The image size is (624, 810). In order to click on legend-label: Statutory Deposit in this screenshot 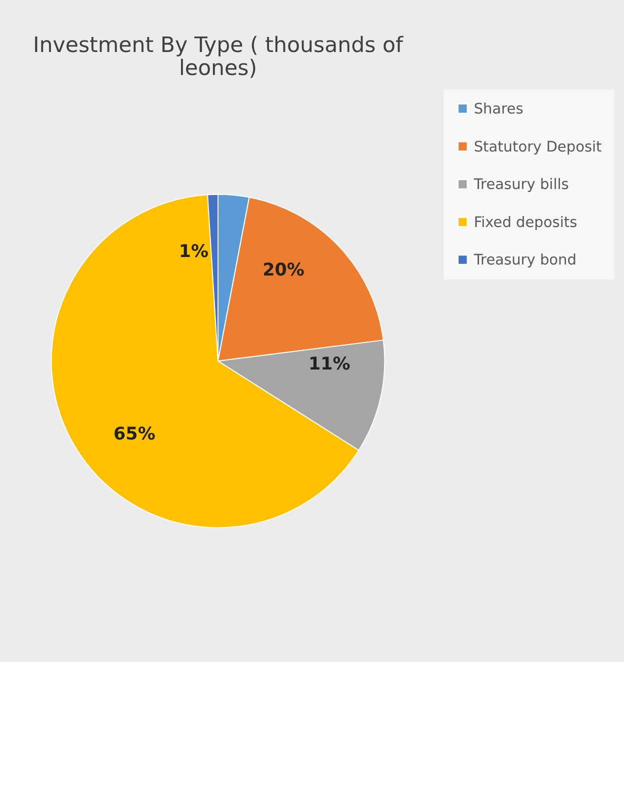, I will do `click(538, 147)`.